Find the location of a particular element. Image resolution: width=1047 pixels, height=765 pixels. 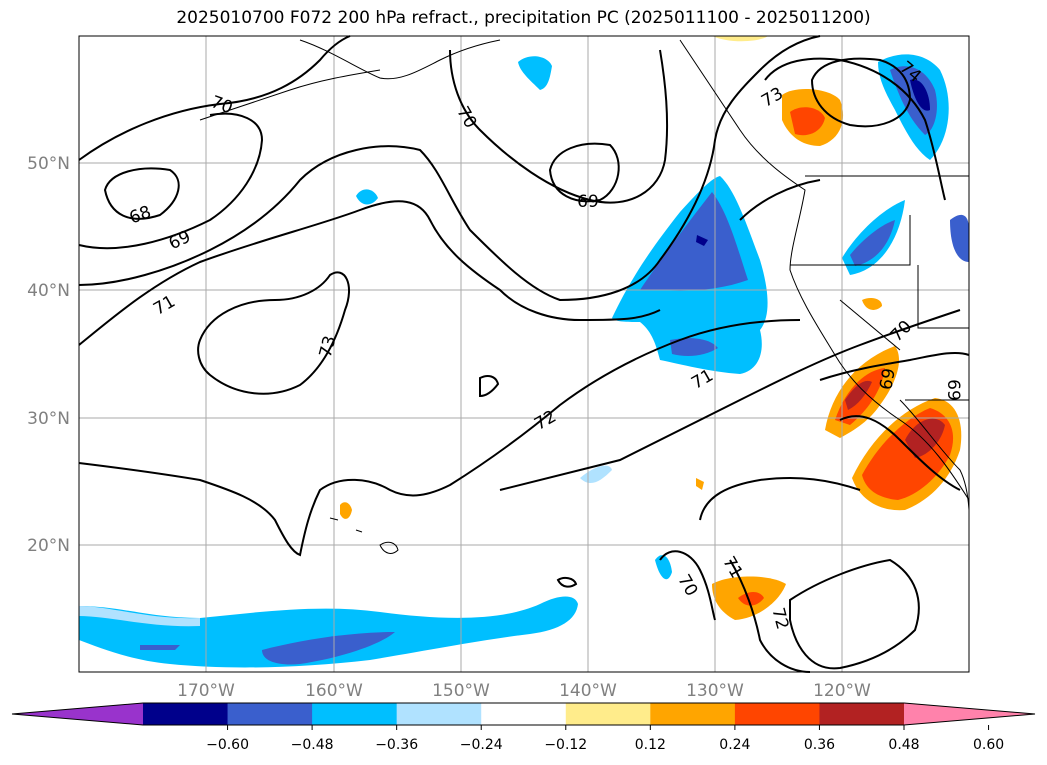

colorbar-tick-label: −0.48 is located at coordinates (312, 745).